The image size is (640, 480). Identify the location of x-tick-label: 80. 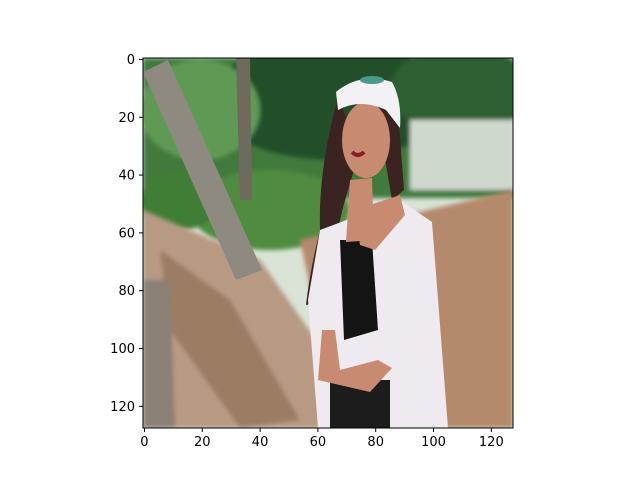
(375, 442).